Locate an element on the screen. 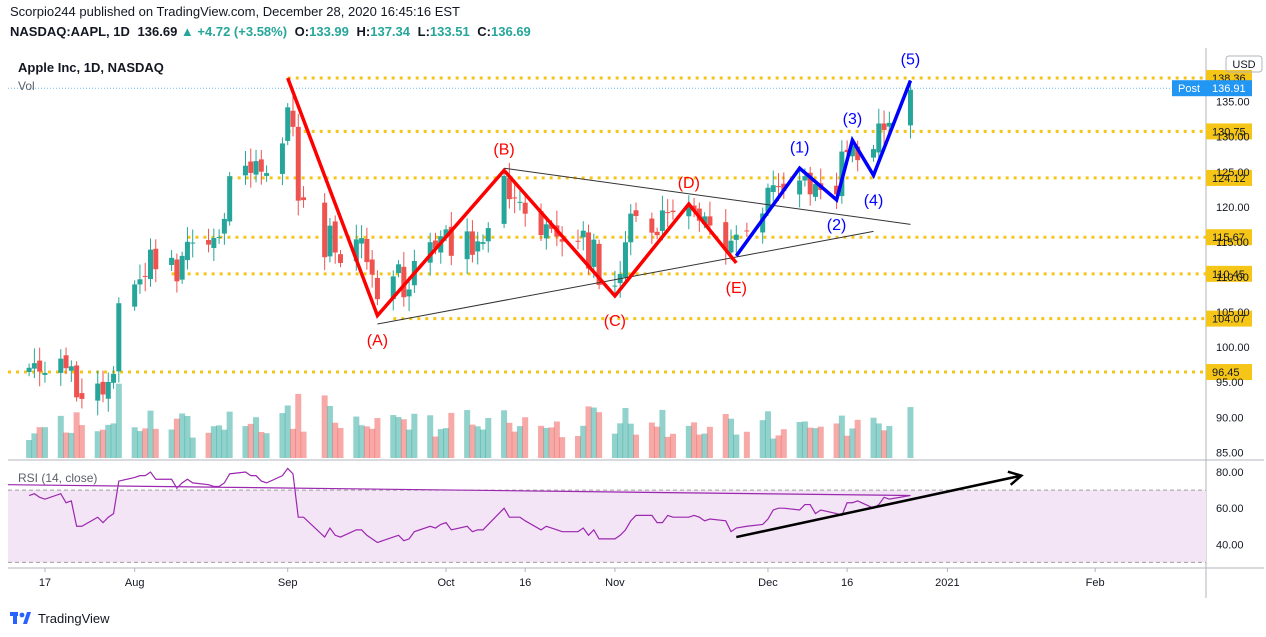 This screenshot has height=637, width=1266. rsi-tick-label: 40.00 is located at coordinates (1230, 545).